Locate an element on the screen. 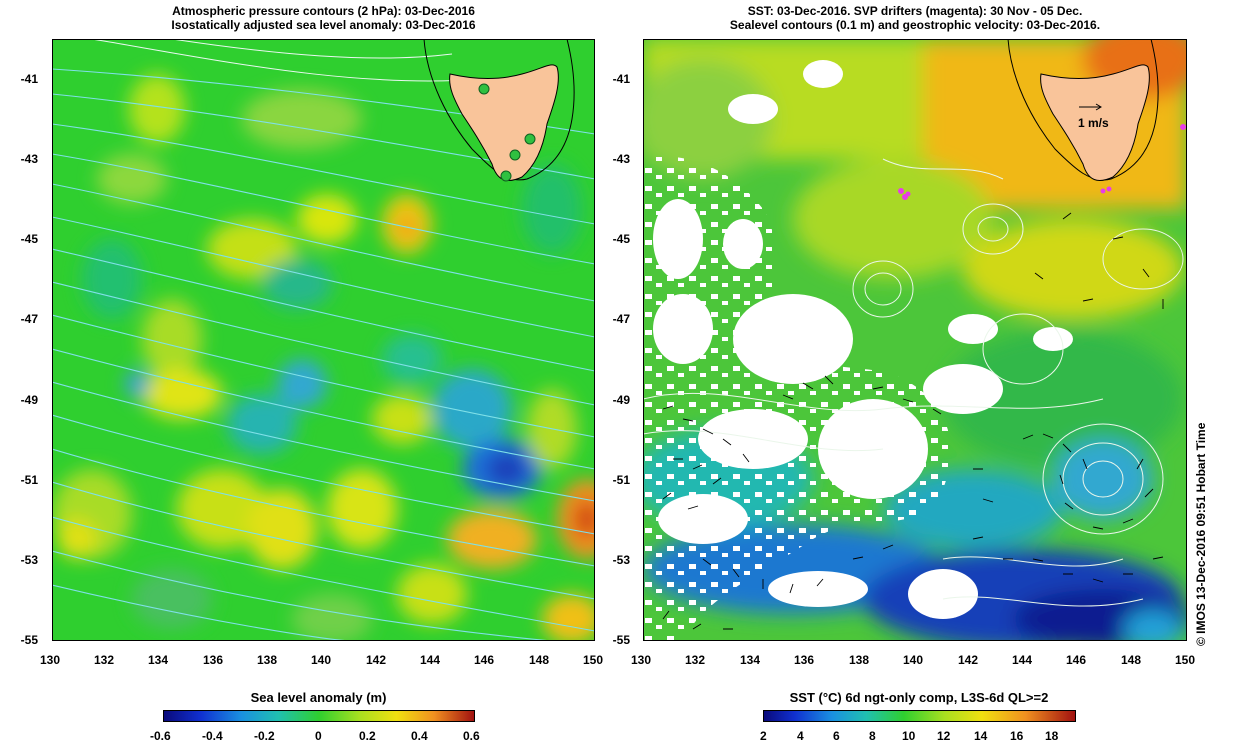 The image size is (1250, 750). left-ytick-0: -41 is located at coordinates (29, 79).